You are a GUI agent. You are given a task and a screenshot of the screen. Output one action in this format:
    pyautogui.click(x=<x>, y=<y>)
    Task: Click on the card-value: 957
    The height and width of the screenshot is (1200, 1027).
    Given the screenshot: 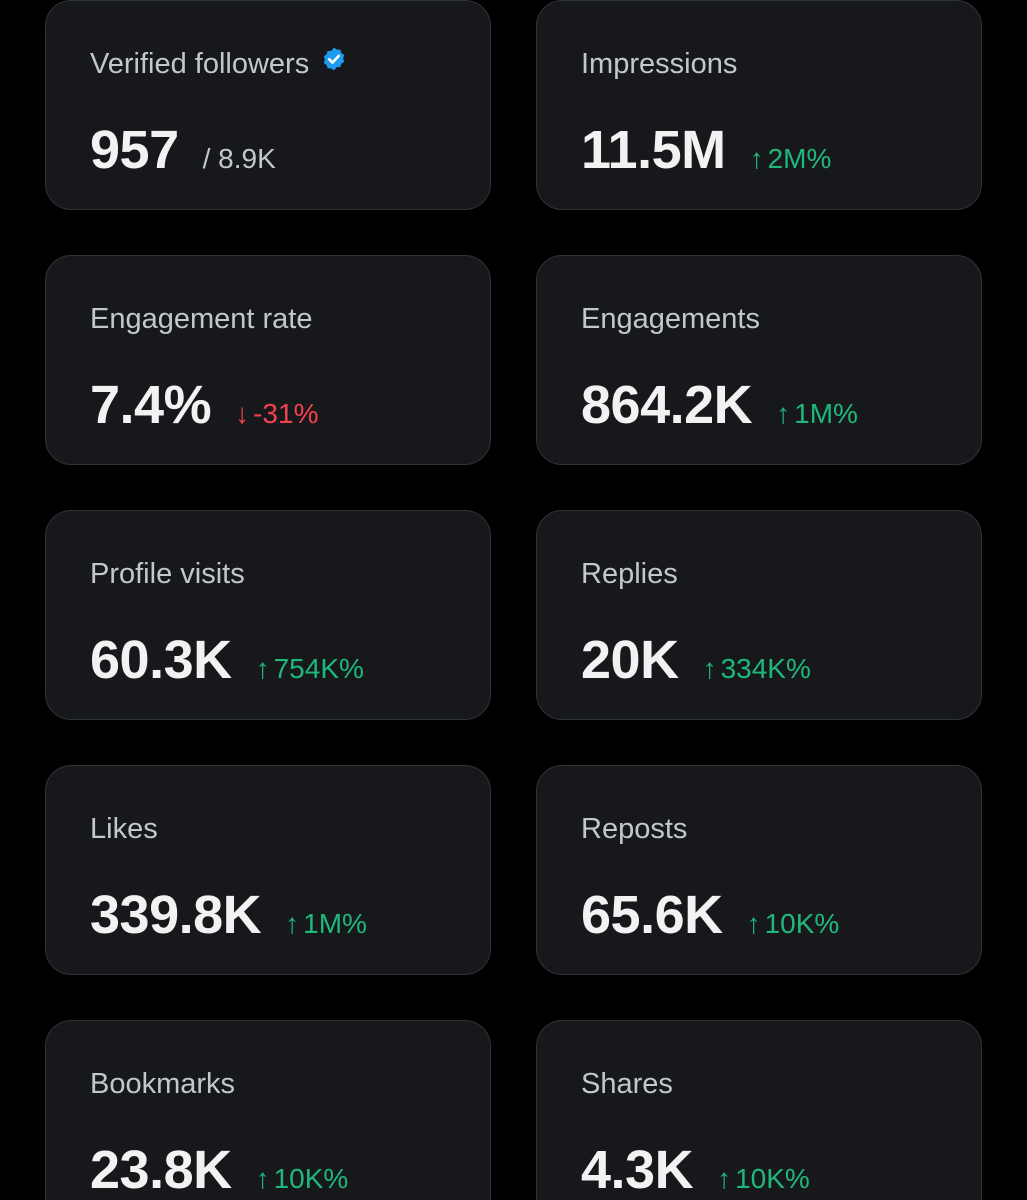 What is the action you would take?
    pyautogui.click(x=134, y=150)
    